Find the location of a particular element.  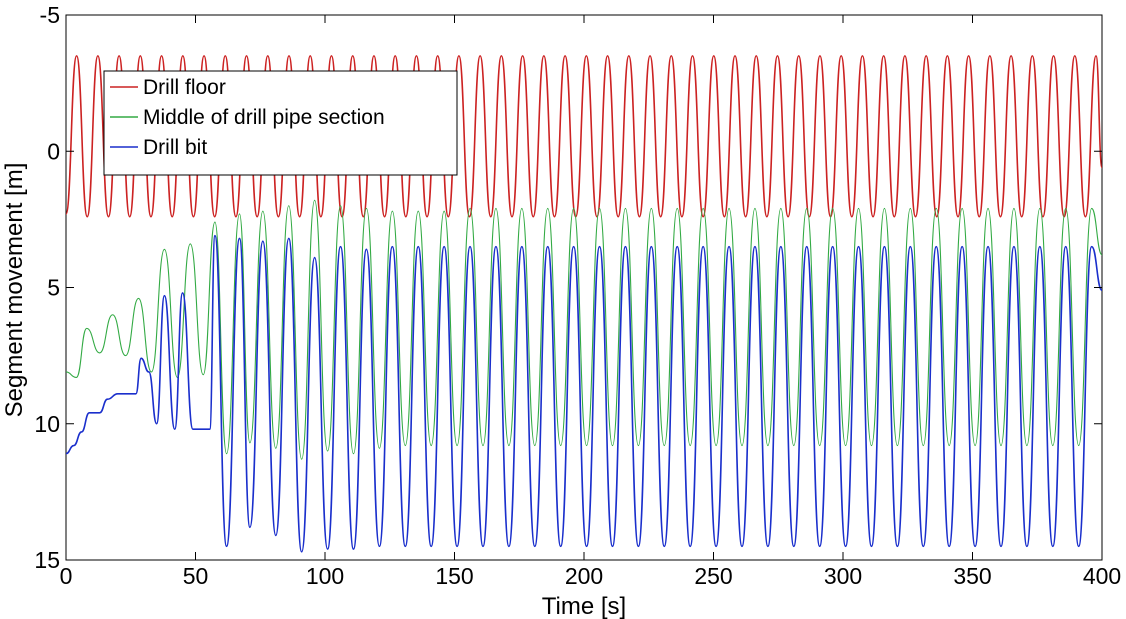

x-tick-label: 250 is located at coordinates (713, 576).